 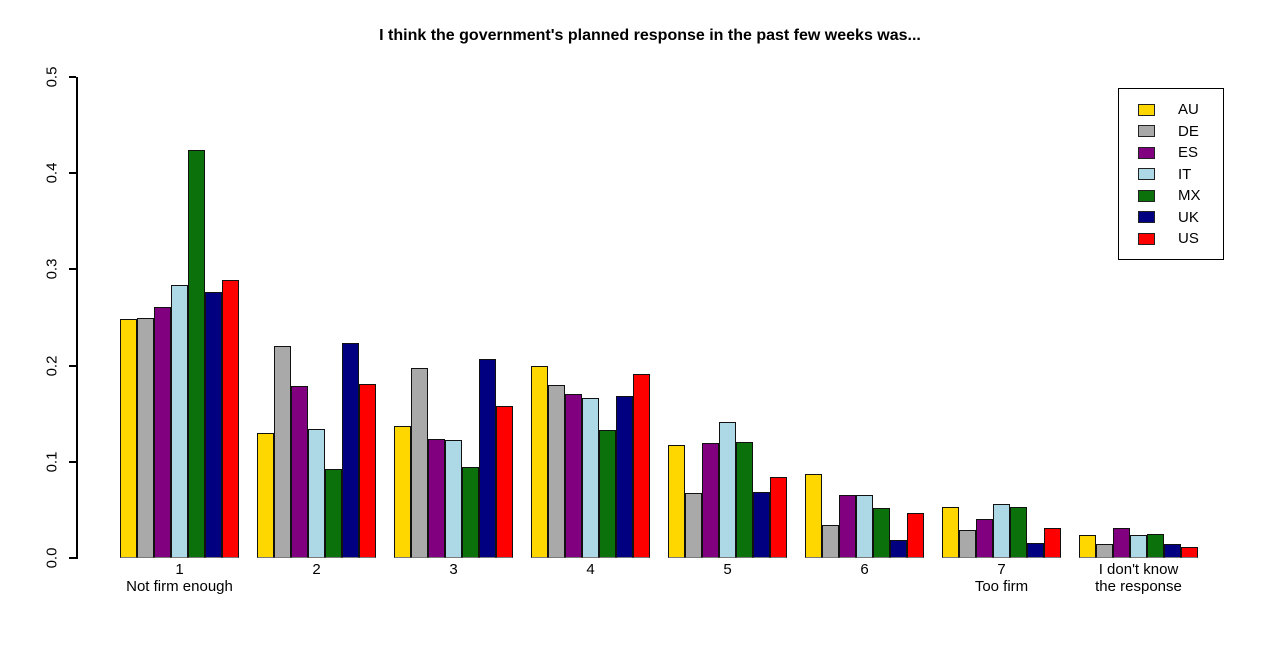 What do you see at coordinates (1146, 217) in the screenshot?
I see `legend-swatch-UK` at bounding box center [1146, 217].